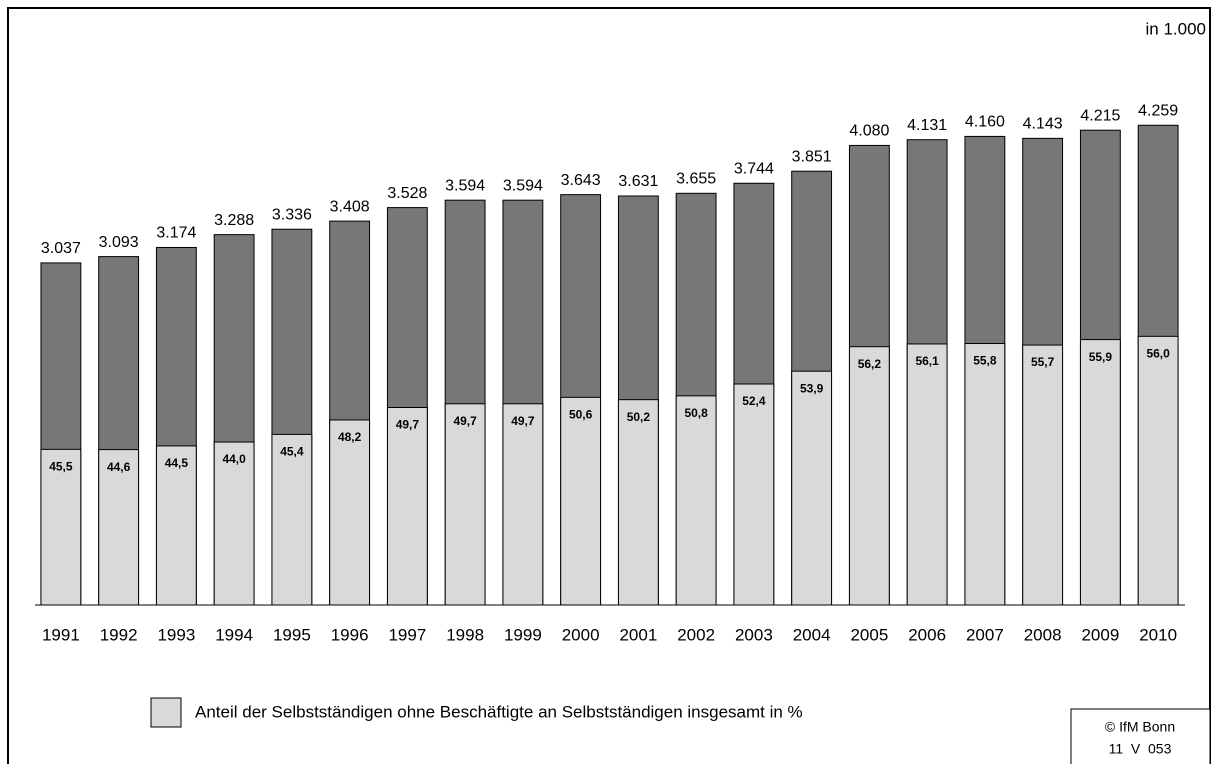  What do you see at coordinates (292, 634) in the screenshot?
I see `x-tick-label: 1995` at bounding box center [292, 634].